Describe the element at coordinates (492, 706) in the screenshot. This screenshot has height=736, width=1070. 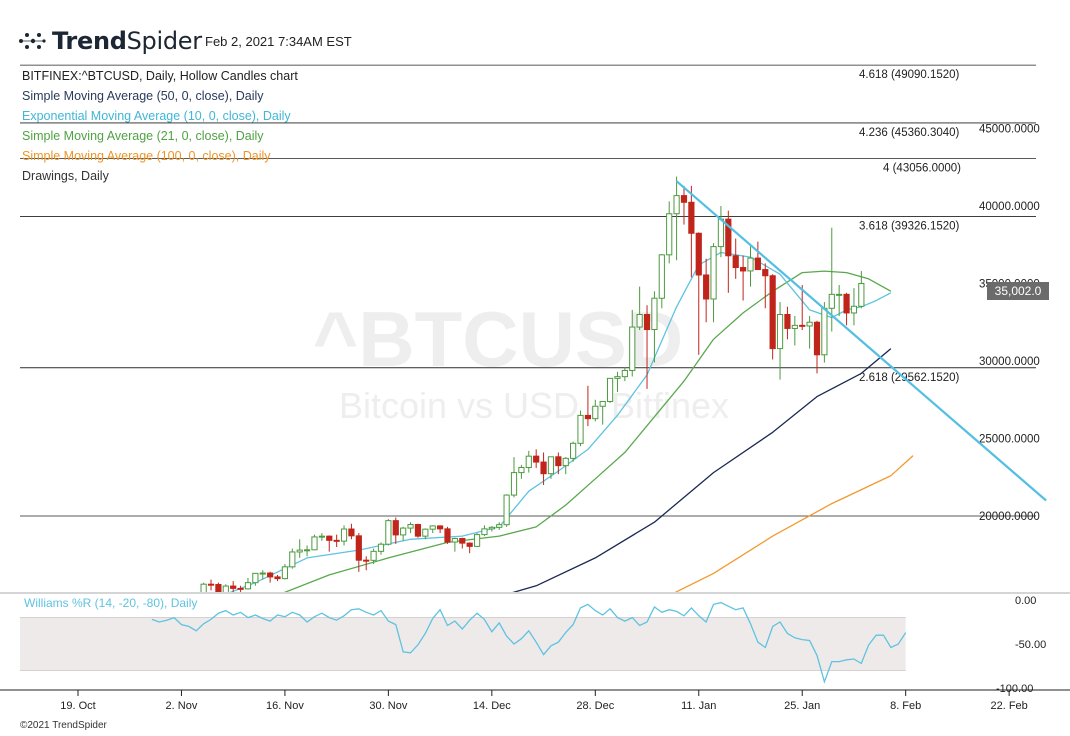
I see `x-tick-label: 14. Dec` at that location.